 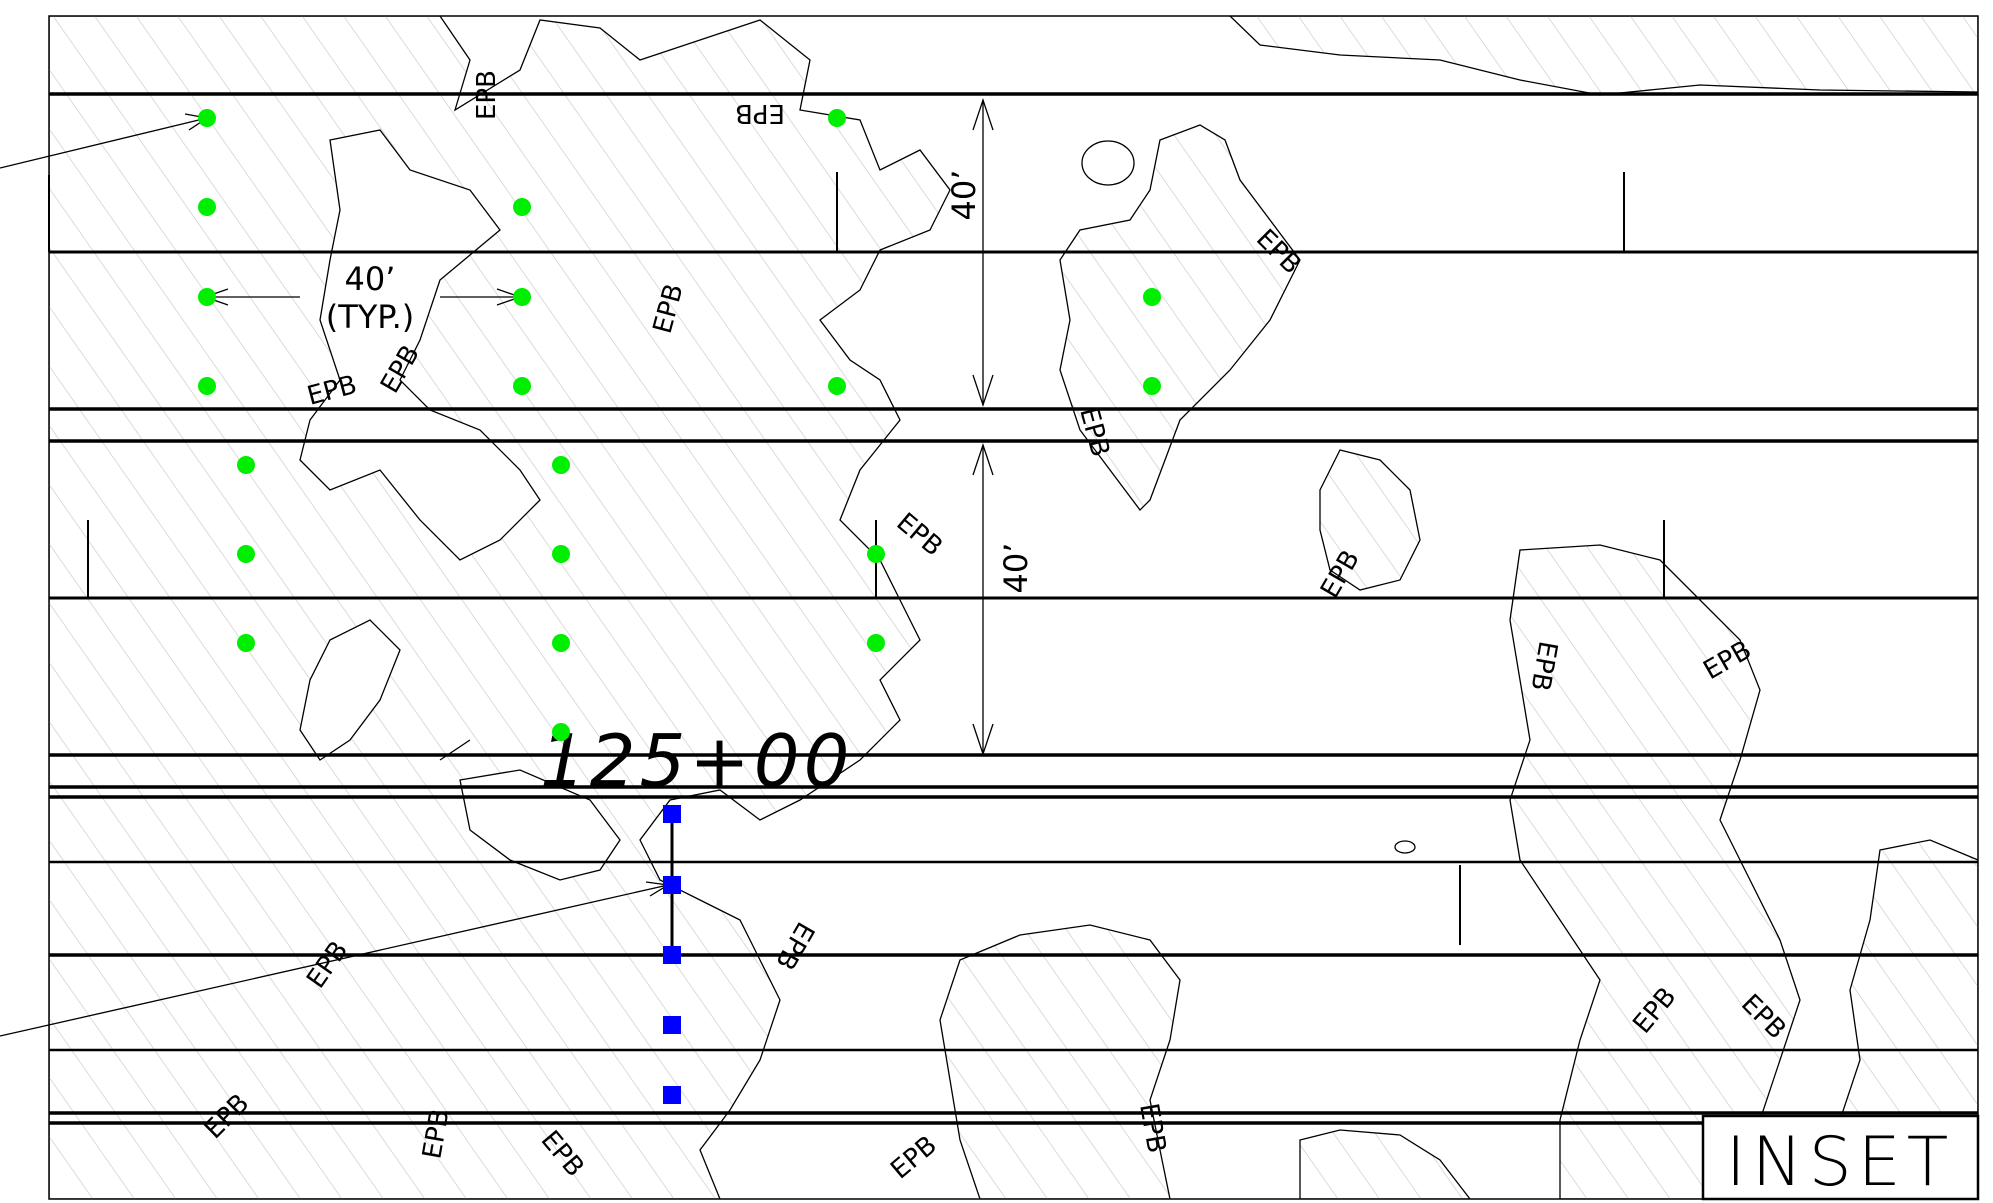 I want to click on small-outline-top, so click(x=1108, y=163).